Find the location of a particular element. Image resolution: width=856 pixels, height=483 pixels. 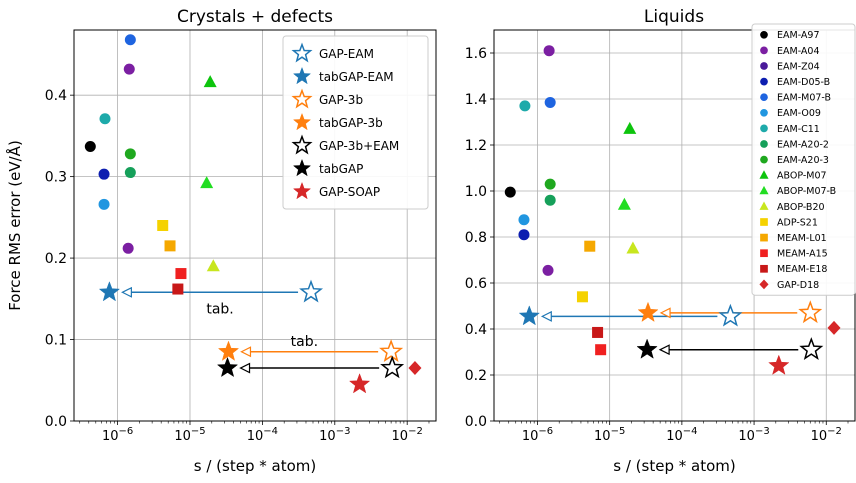

y-tick-label: 0.8 is located at coordinates (476, 238).